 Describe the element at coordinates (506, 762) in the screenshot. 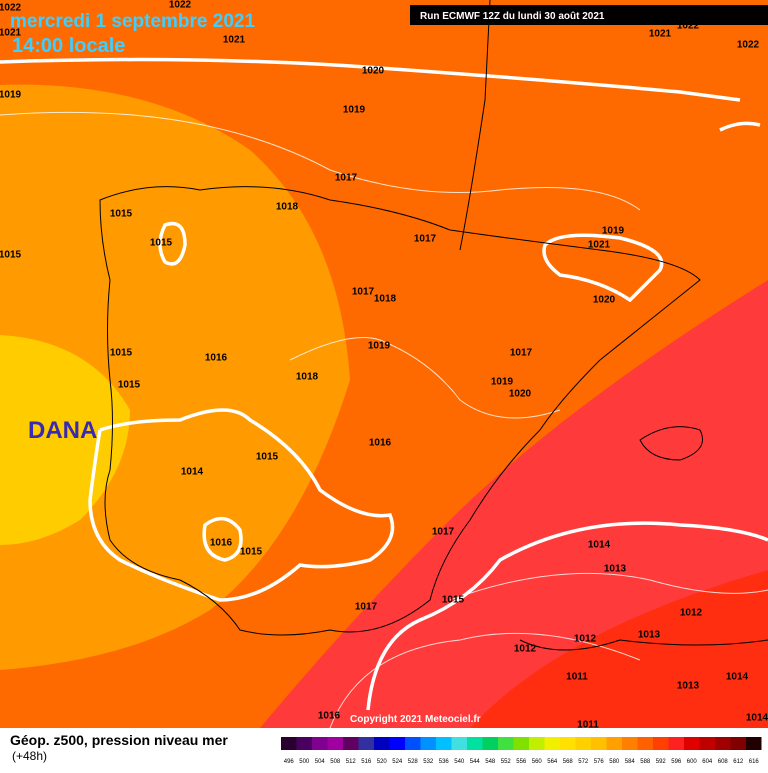

I see `scale-label: 552` at that location.